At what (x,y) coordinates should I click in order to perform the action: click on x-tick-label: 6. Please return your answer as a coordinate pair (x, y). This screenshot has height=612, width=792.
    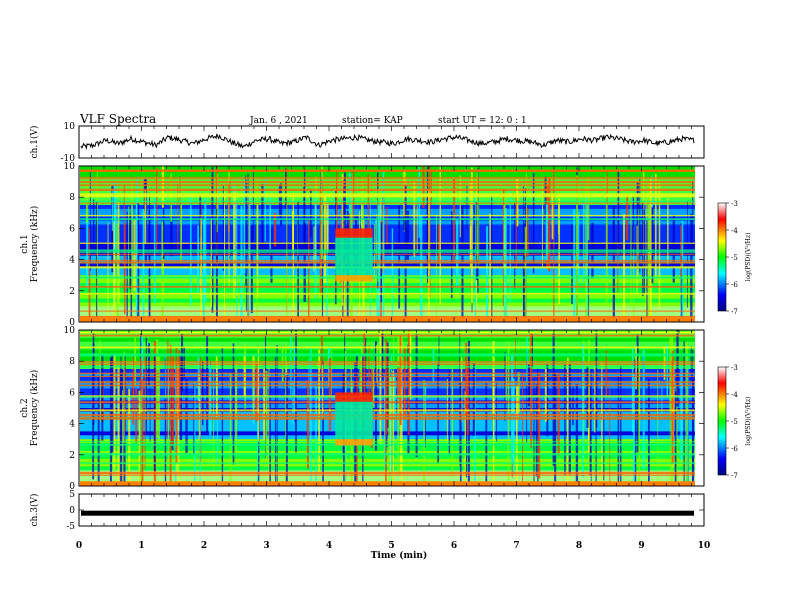
    Looking at the image, I should click on (454, 546).